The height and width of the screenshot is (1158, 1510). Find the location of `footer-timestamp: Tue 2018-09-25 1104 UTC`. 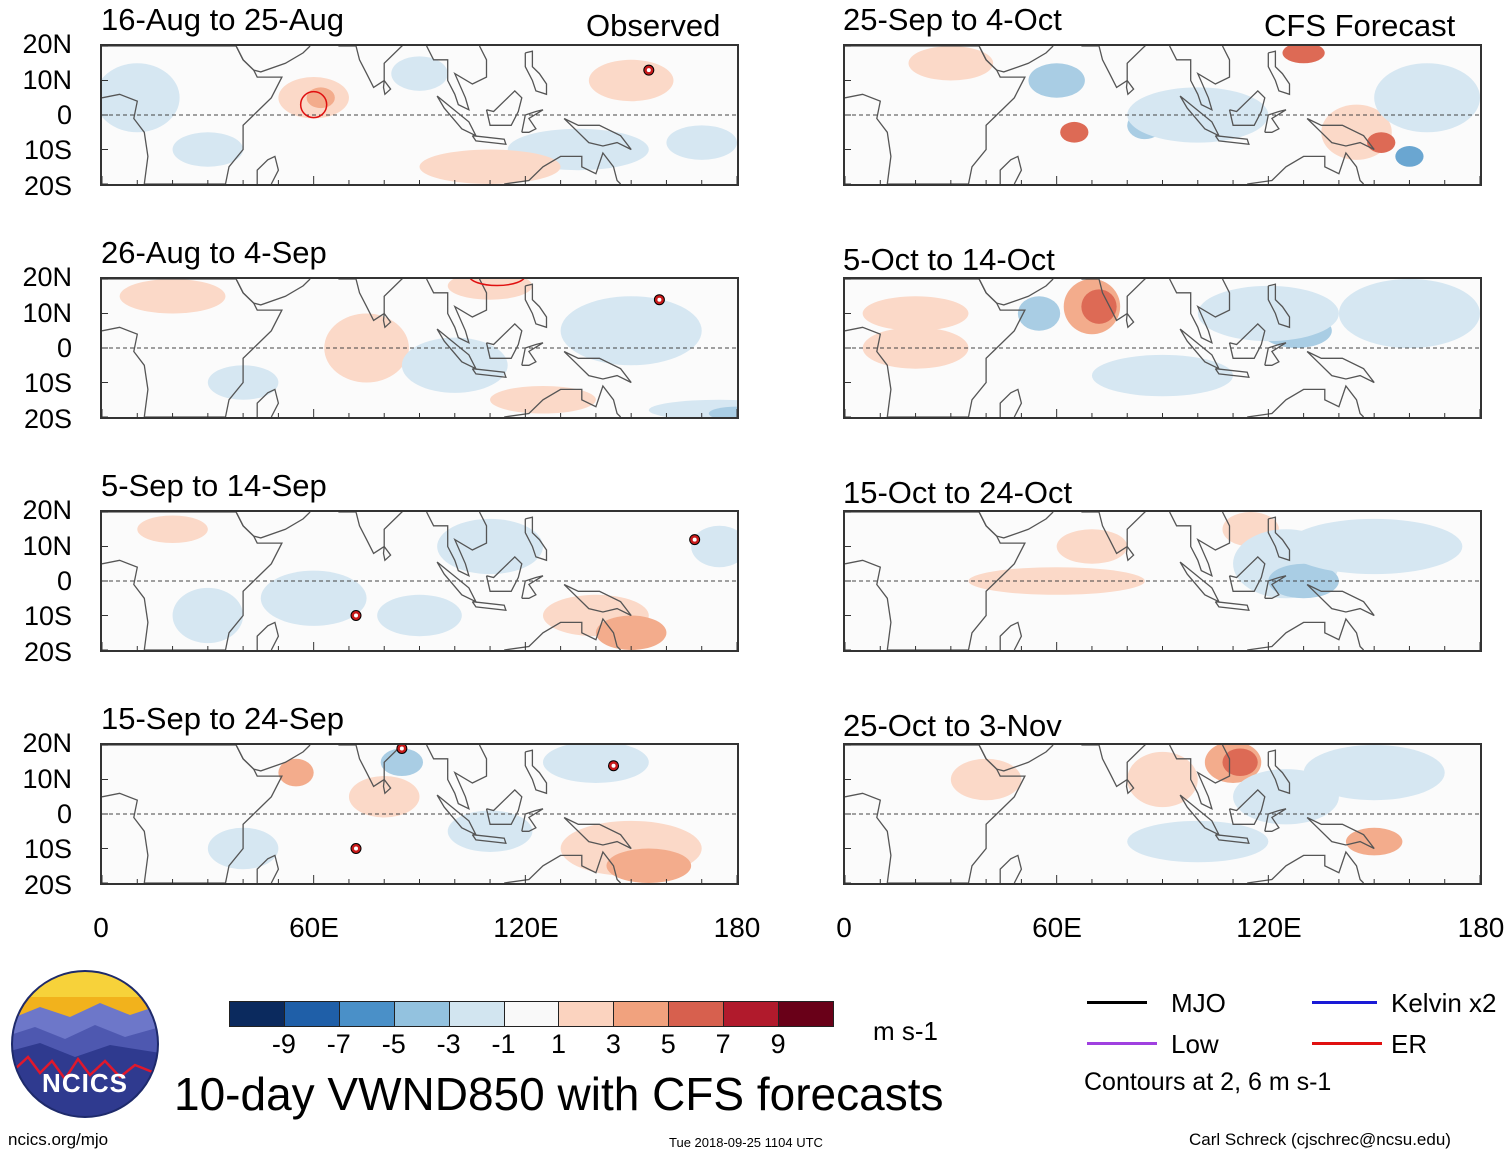

footer-timestamp: Tue 2018-09-25 1104 UTC is located at coordinates (746, 1142).